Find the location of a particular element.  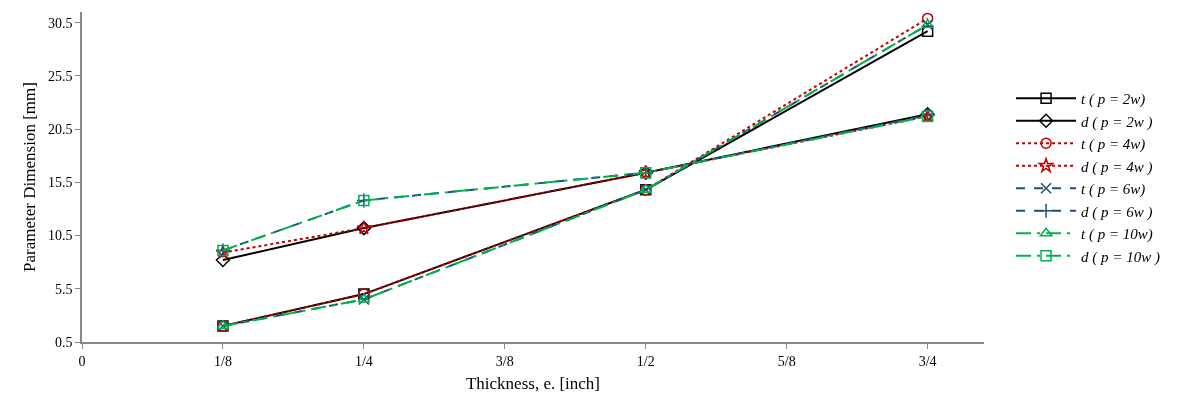

legend-label: d ( p = 4w ) is located at coordinates (1117, 167).